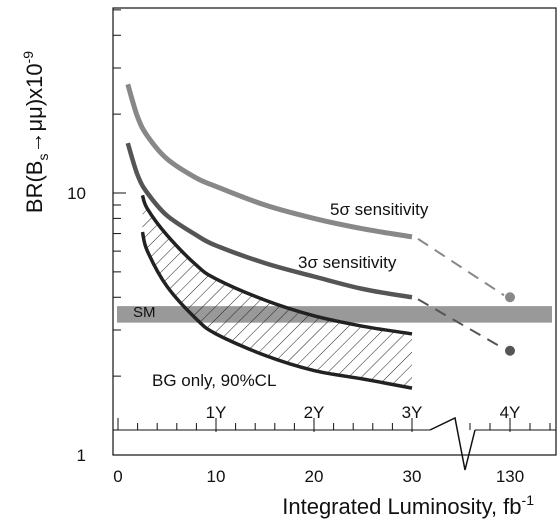 The height and width of the screenshot is (522, 560). Describe the element at coordinates (412, 412) in the screenshot. I see `year-label: 3Y` at that location.